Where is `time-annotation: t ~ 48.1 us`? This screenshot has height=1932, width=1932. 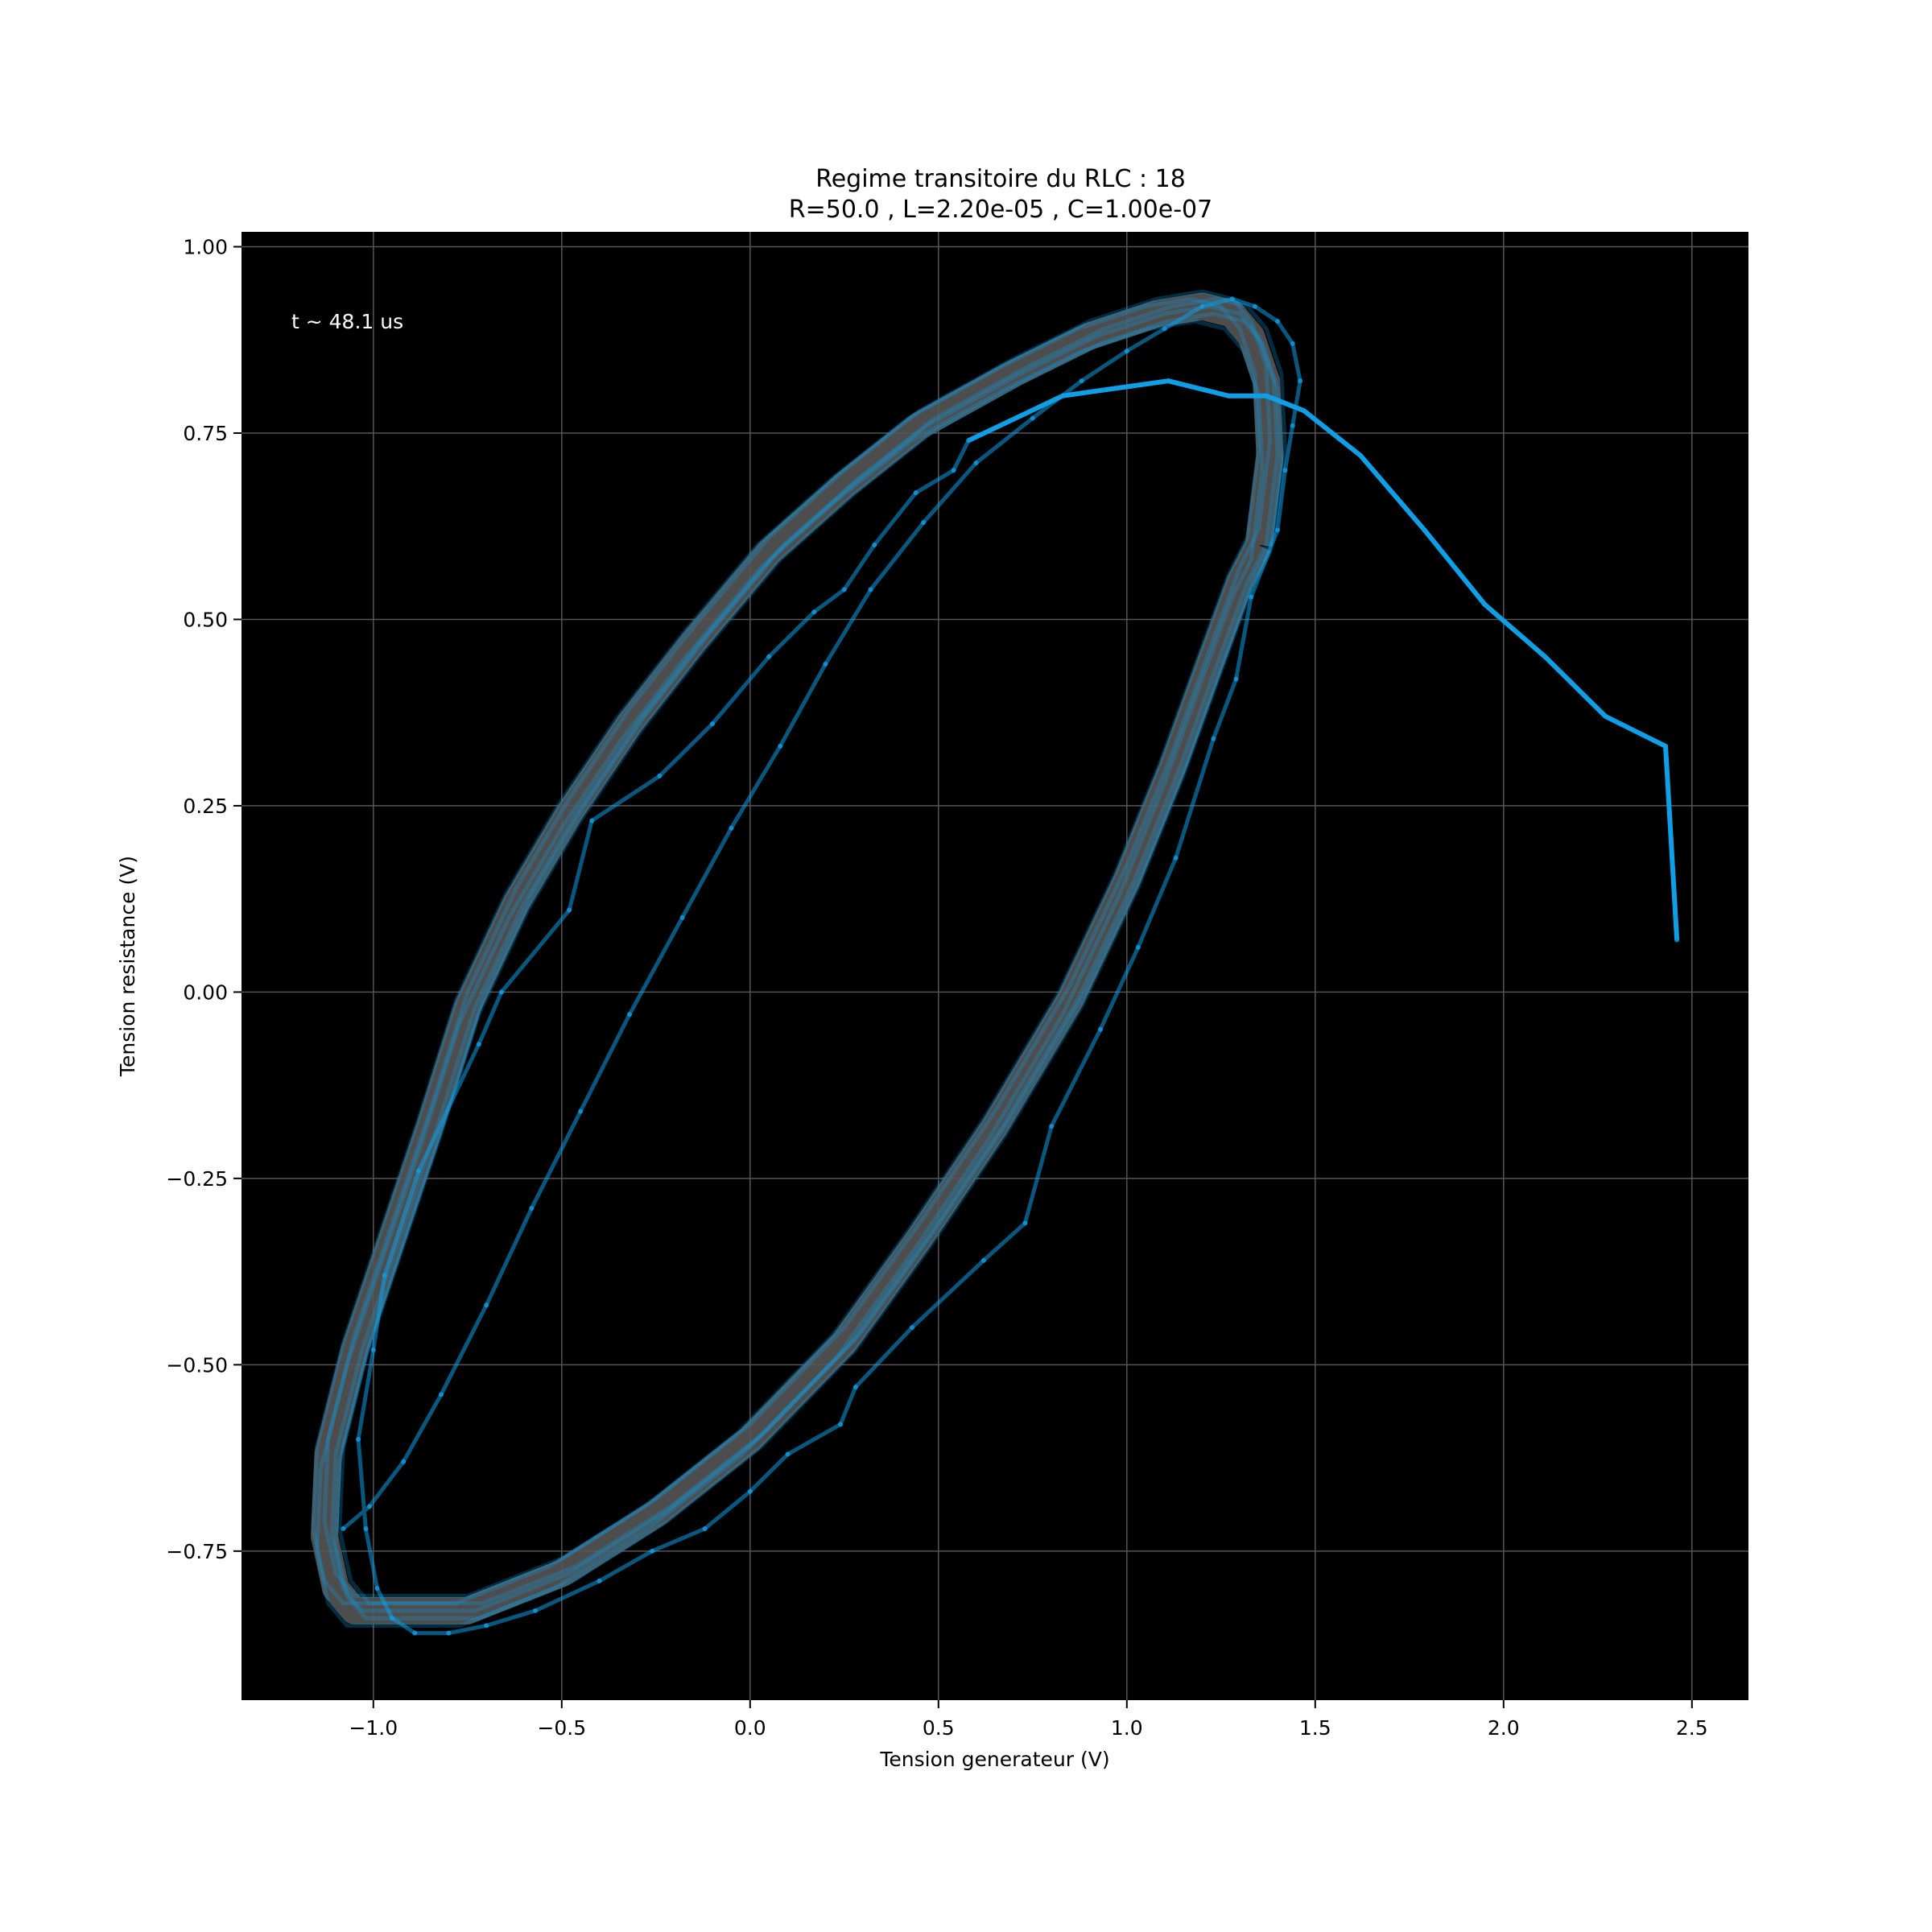
time-annotation: t ~ 48.1 us is located at coordinates (347, 321).